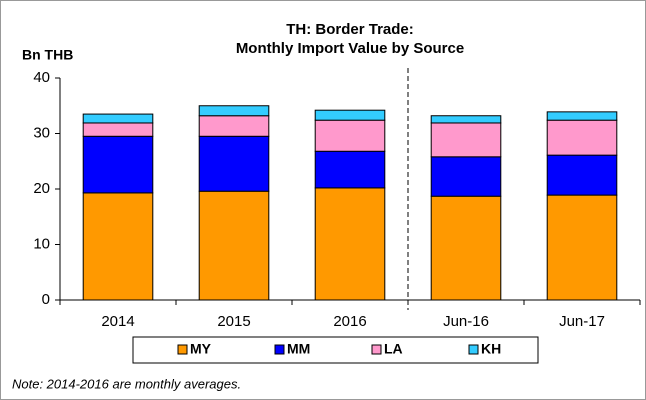 Image resolution: width=646 pixels, height=400 pixels. What do you see at coordinates (41, 188) in the screenshot?
I see `y-tick-label: 20` at bounding box center [41, 188].